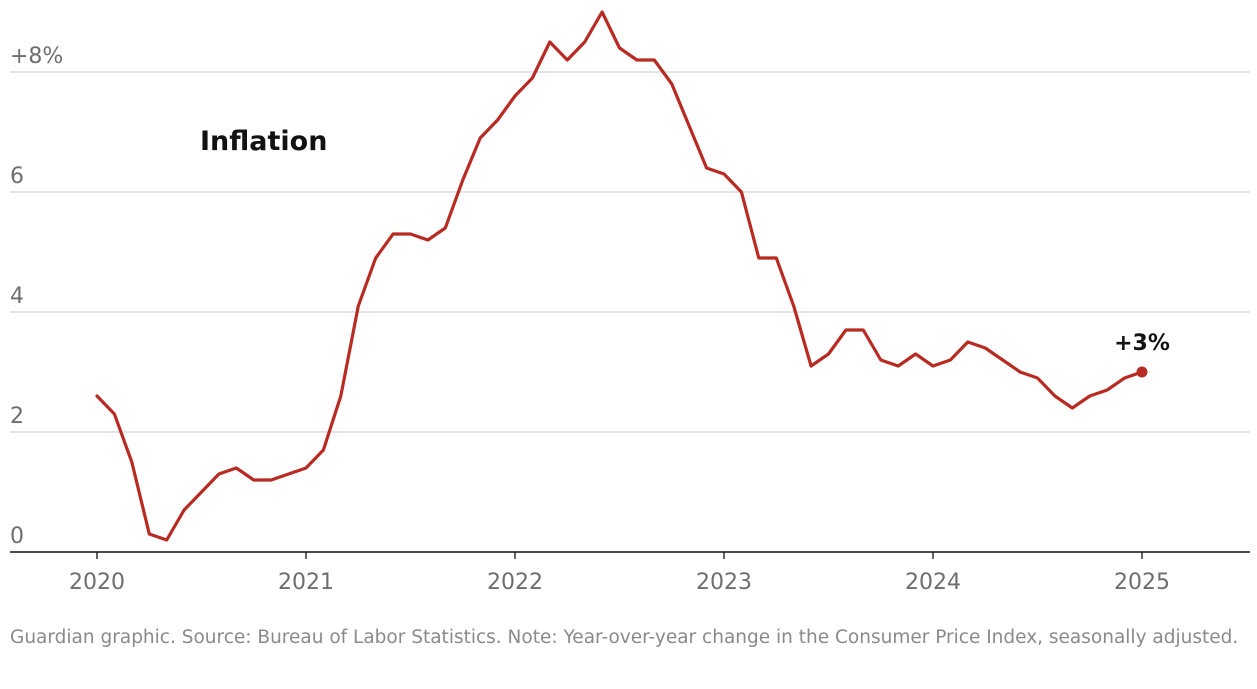  What do you see at coordinates (1142, 582) in the screenshot?
I see `x-tick-label: 2025` at bounding box center [1142, 582].